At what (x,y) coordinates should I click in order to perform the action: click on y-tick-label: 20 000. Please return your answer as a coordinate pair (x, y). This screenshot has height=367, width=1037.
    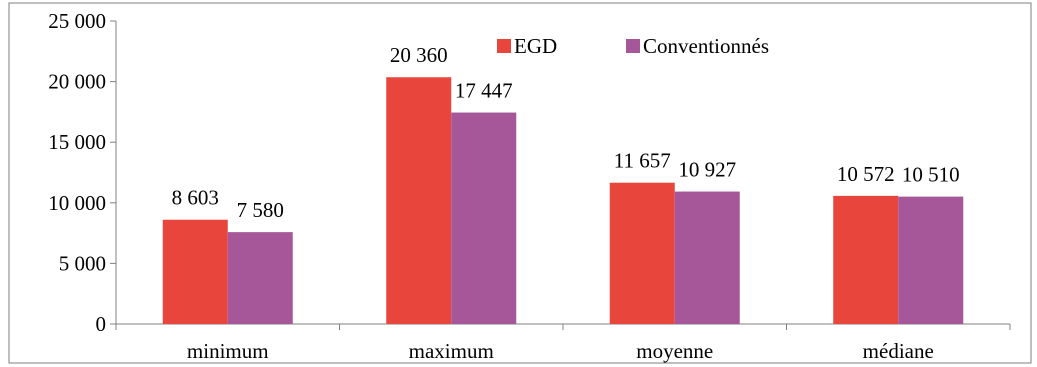
    Looking at the image, I should click on (77, 82).